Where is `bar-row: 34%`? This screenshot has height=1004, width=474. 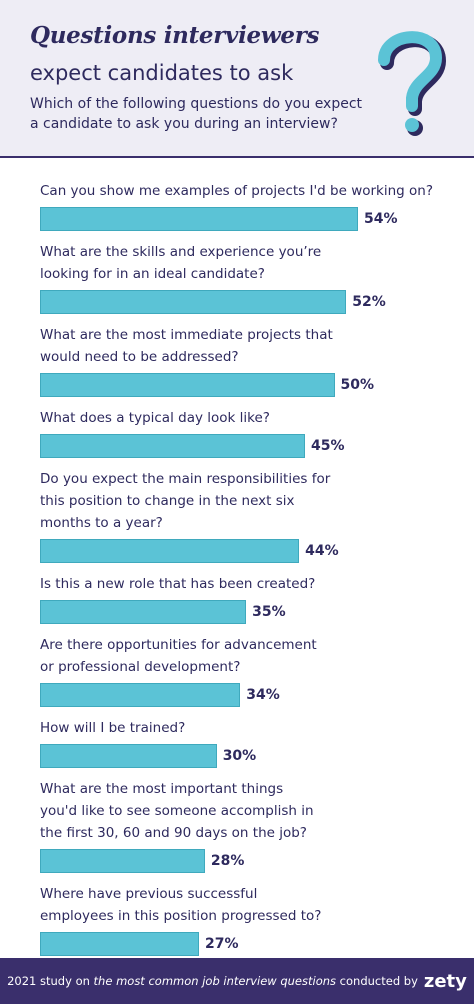
bar-row: 34% is located at coordinates (250, 695).